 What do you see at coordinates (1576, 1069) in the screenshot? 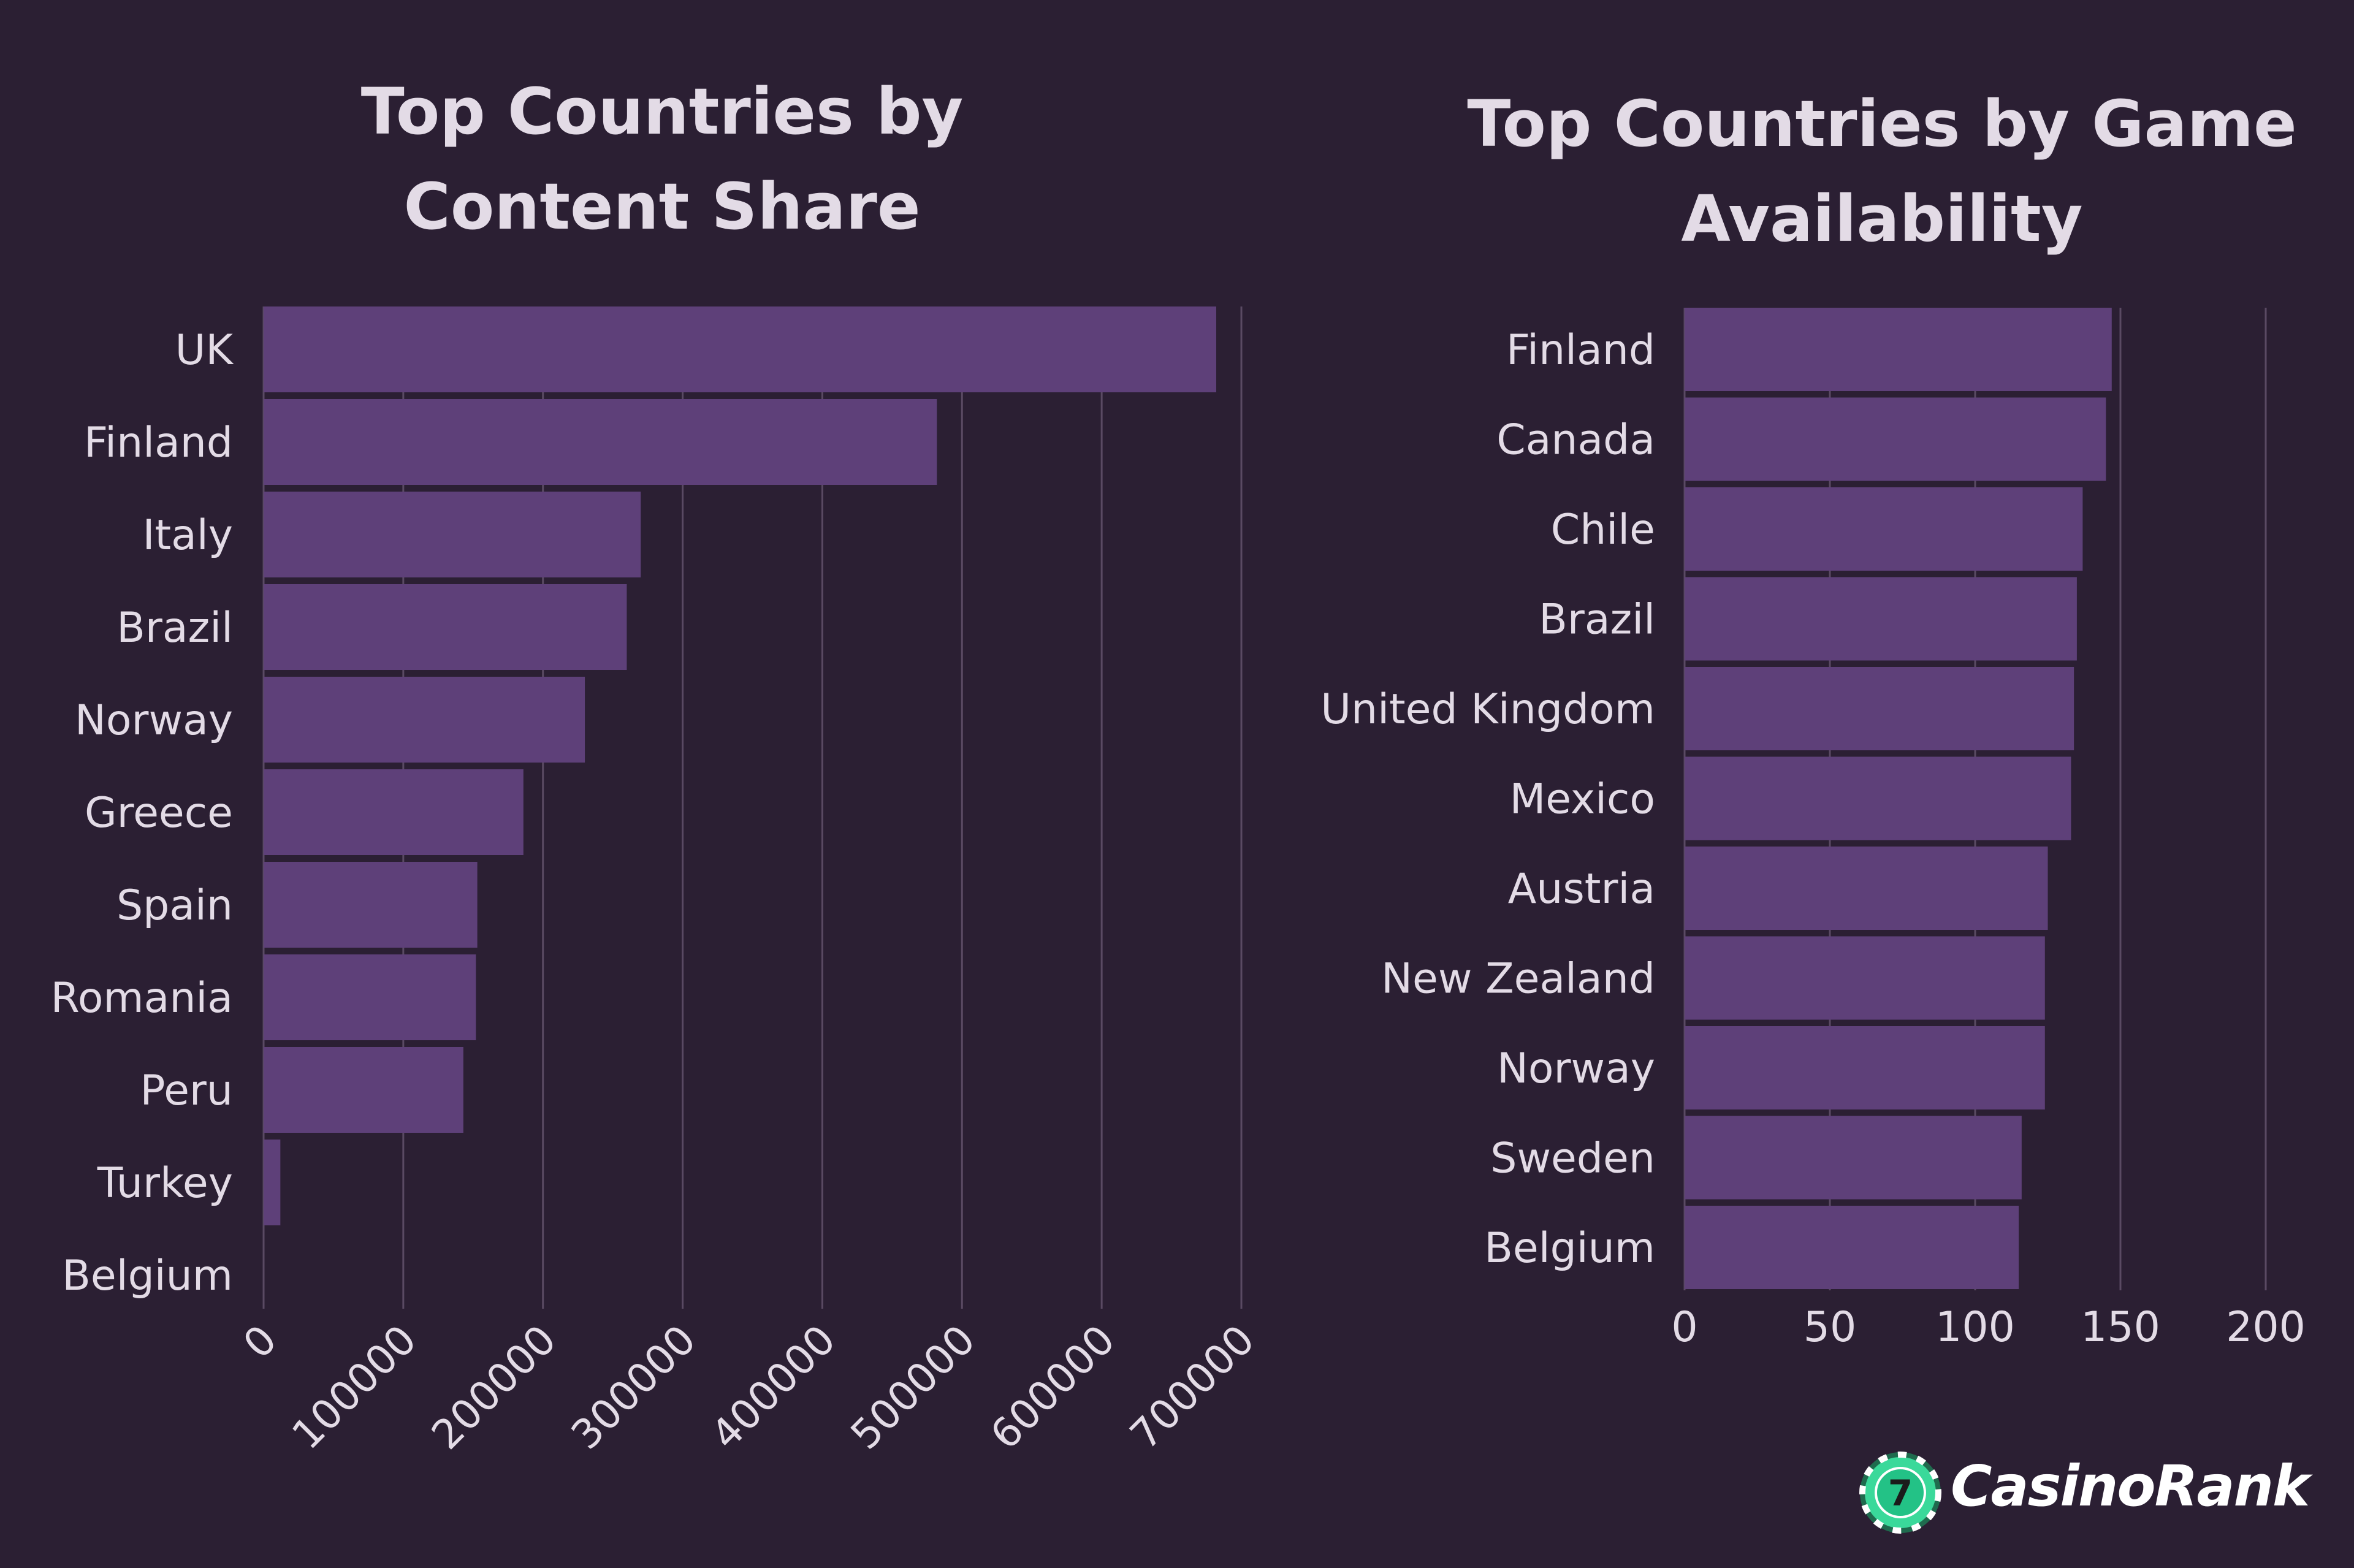
I see `availability-category-label: Norway` at bounding box center [1576, 1069].